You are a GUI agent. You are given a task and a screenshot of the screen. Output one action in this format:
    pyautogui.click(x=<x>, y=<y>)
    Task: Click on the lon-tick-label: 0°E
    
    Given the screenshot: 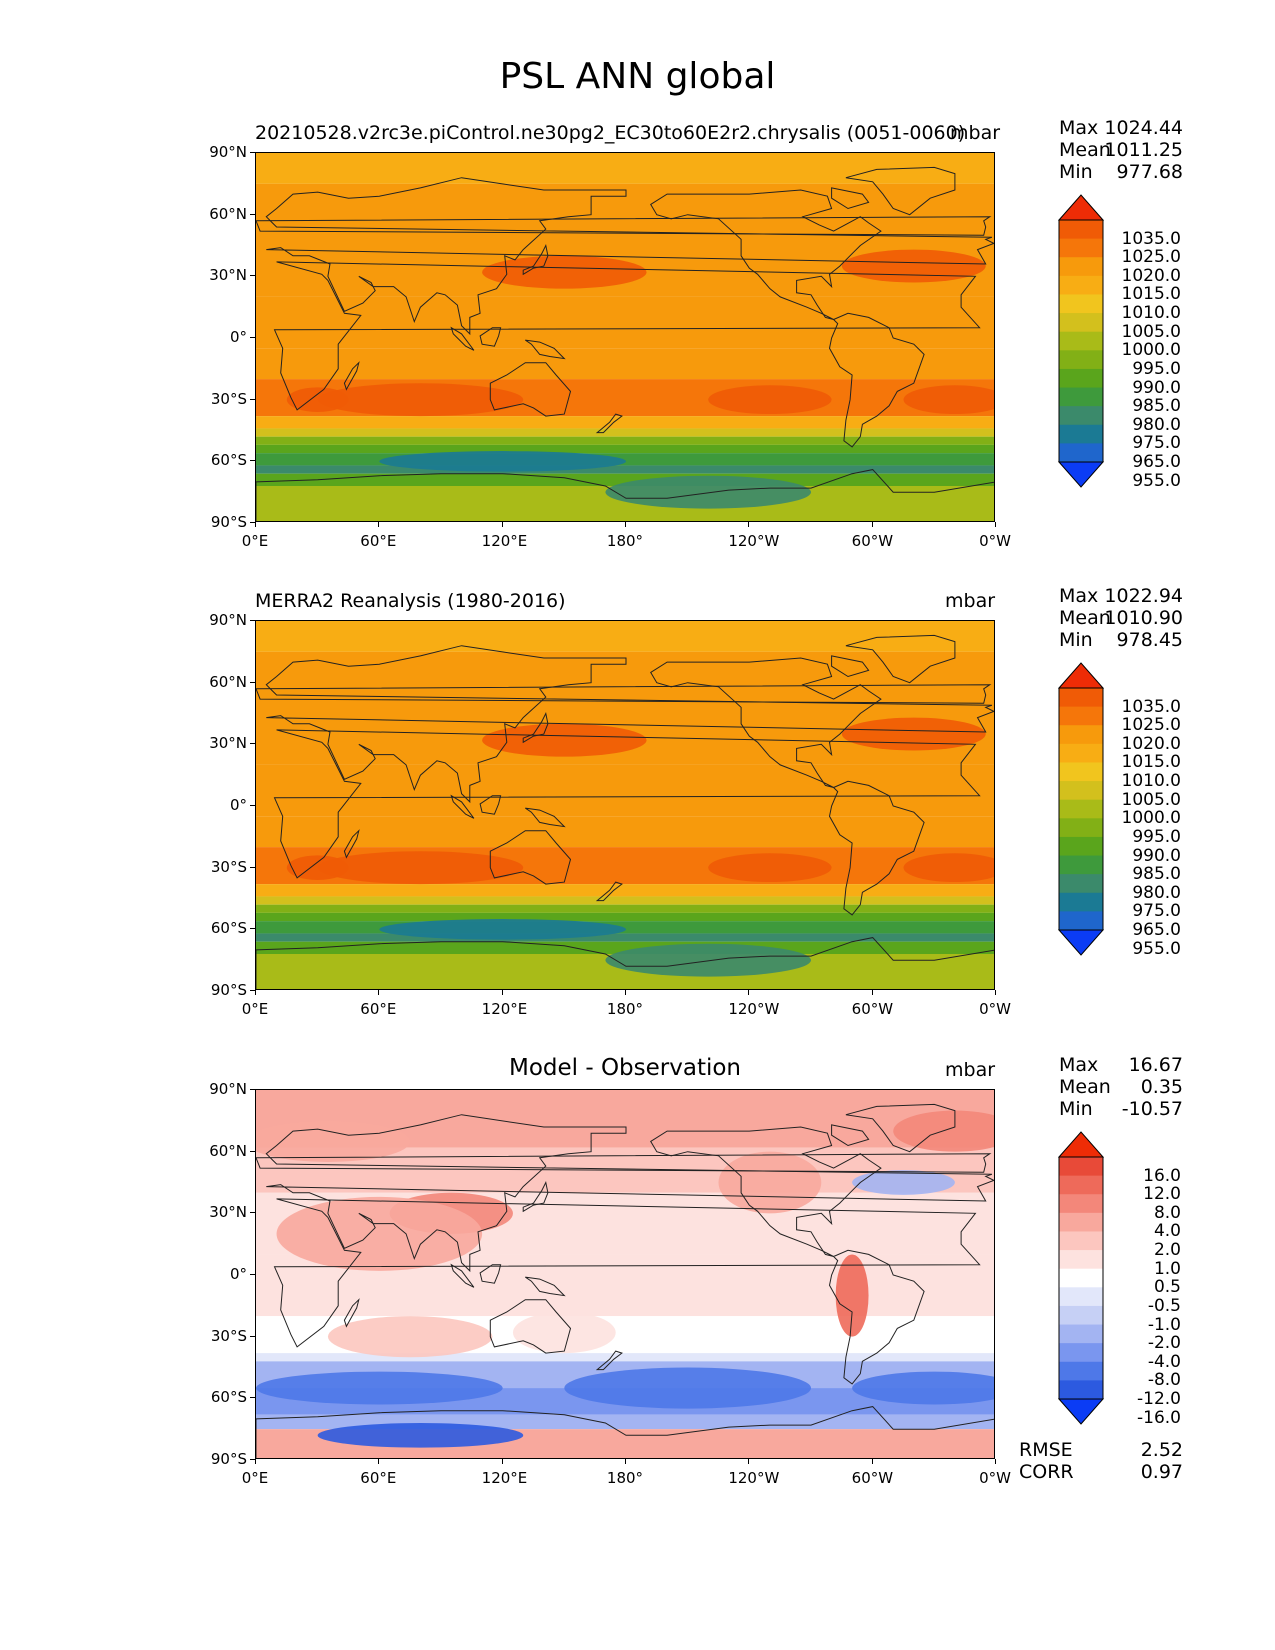 What is the action you would take?
    pyautogui.click(x=255, y=541)
    